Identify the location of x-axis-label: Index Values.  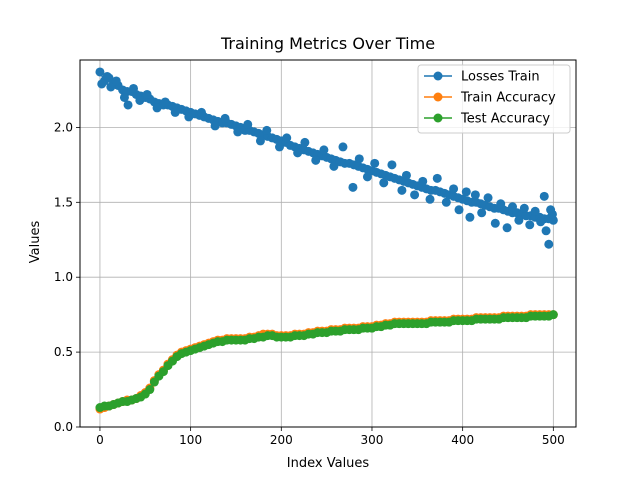
(328, 463).